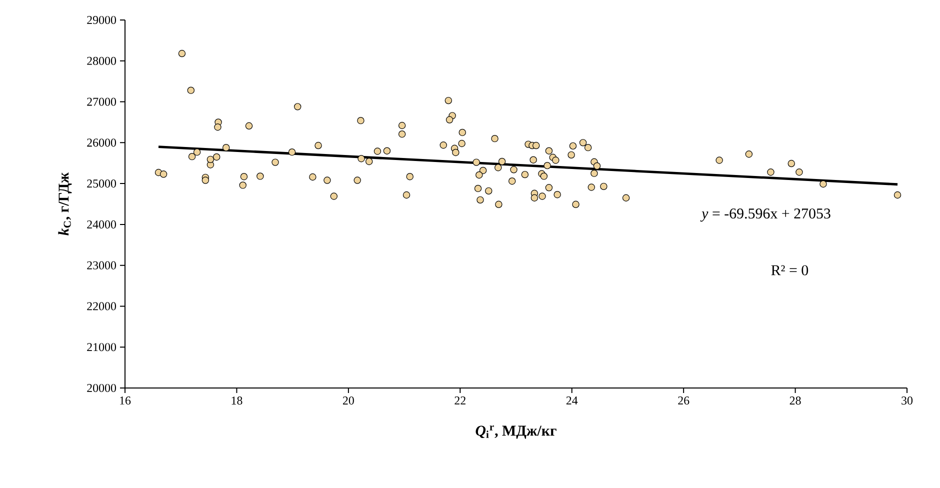 The width and height of the screenshot is (940, 488). I want to click on y-tick-label: 29000, so click(101, 20).